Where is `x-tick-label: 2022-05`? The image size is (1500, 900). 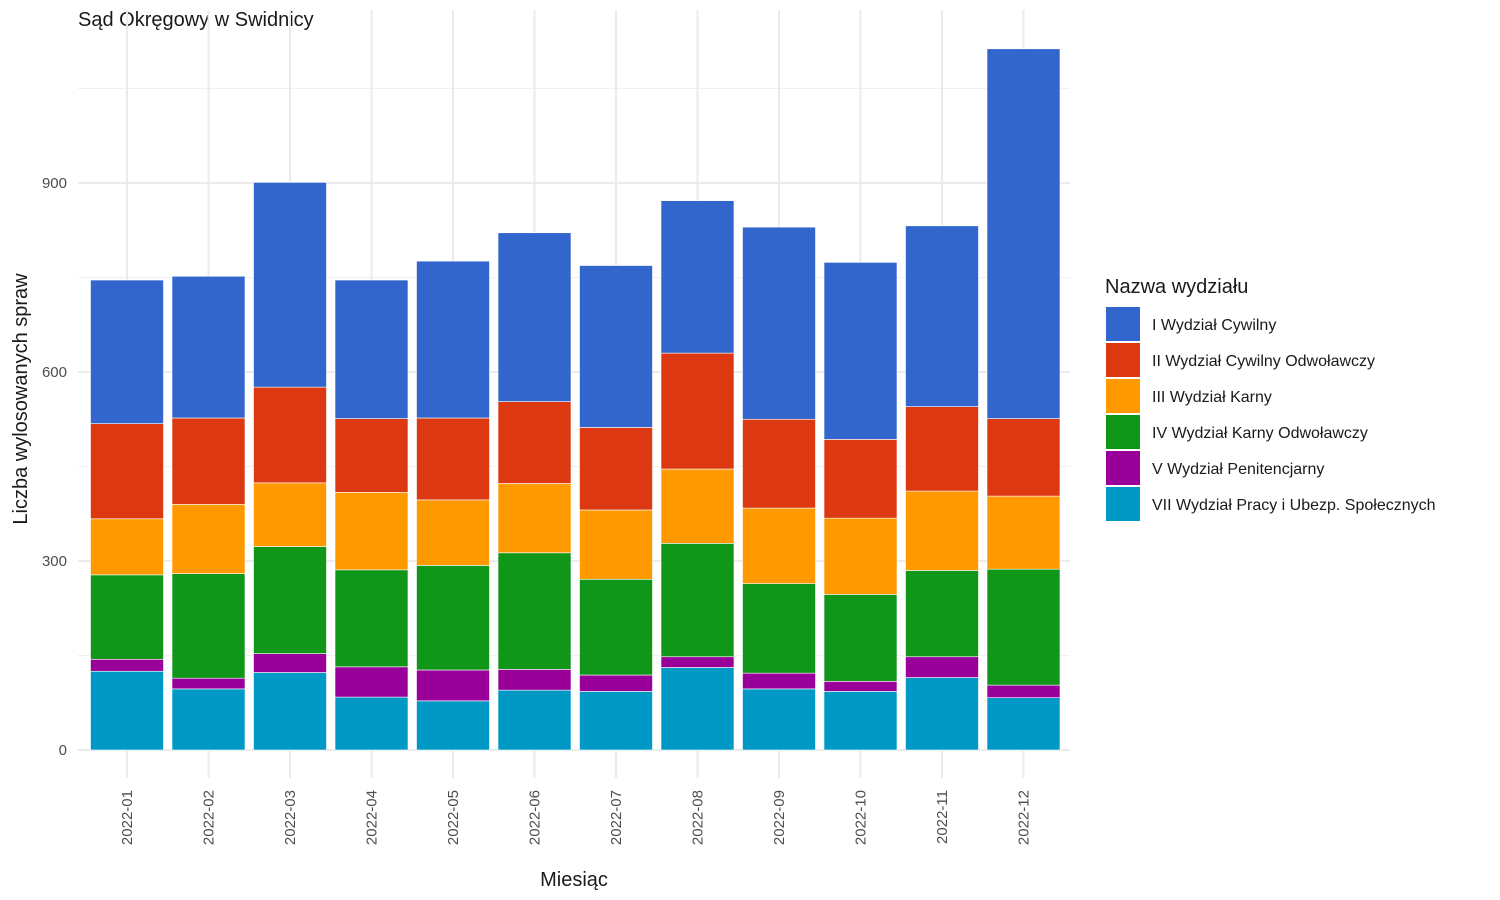 x-tick-label: 2022-05 is located at coordinates (453, 817).